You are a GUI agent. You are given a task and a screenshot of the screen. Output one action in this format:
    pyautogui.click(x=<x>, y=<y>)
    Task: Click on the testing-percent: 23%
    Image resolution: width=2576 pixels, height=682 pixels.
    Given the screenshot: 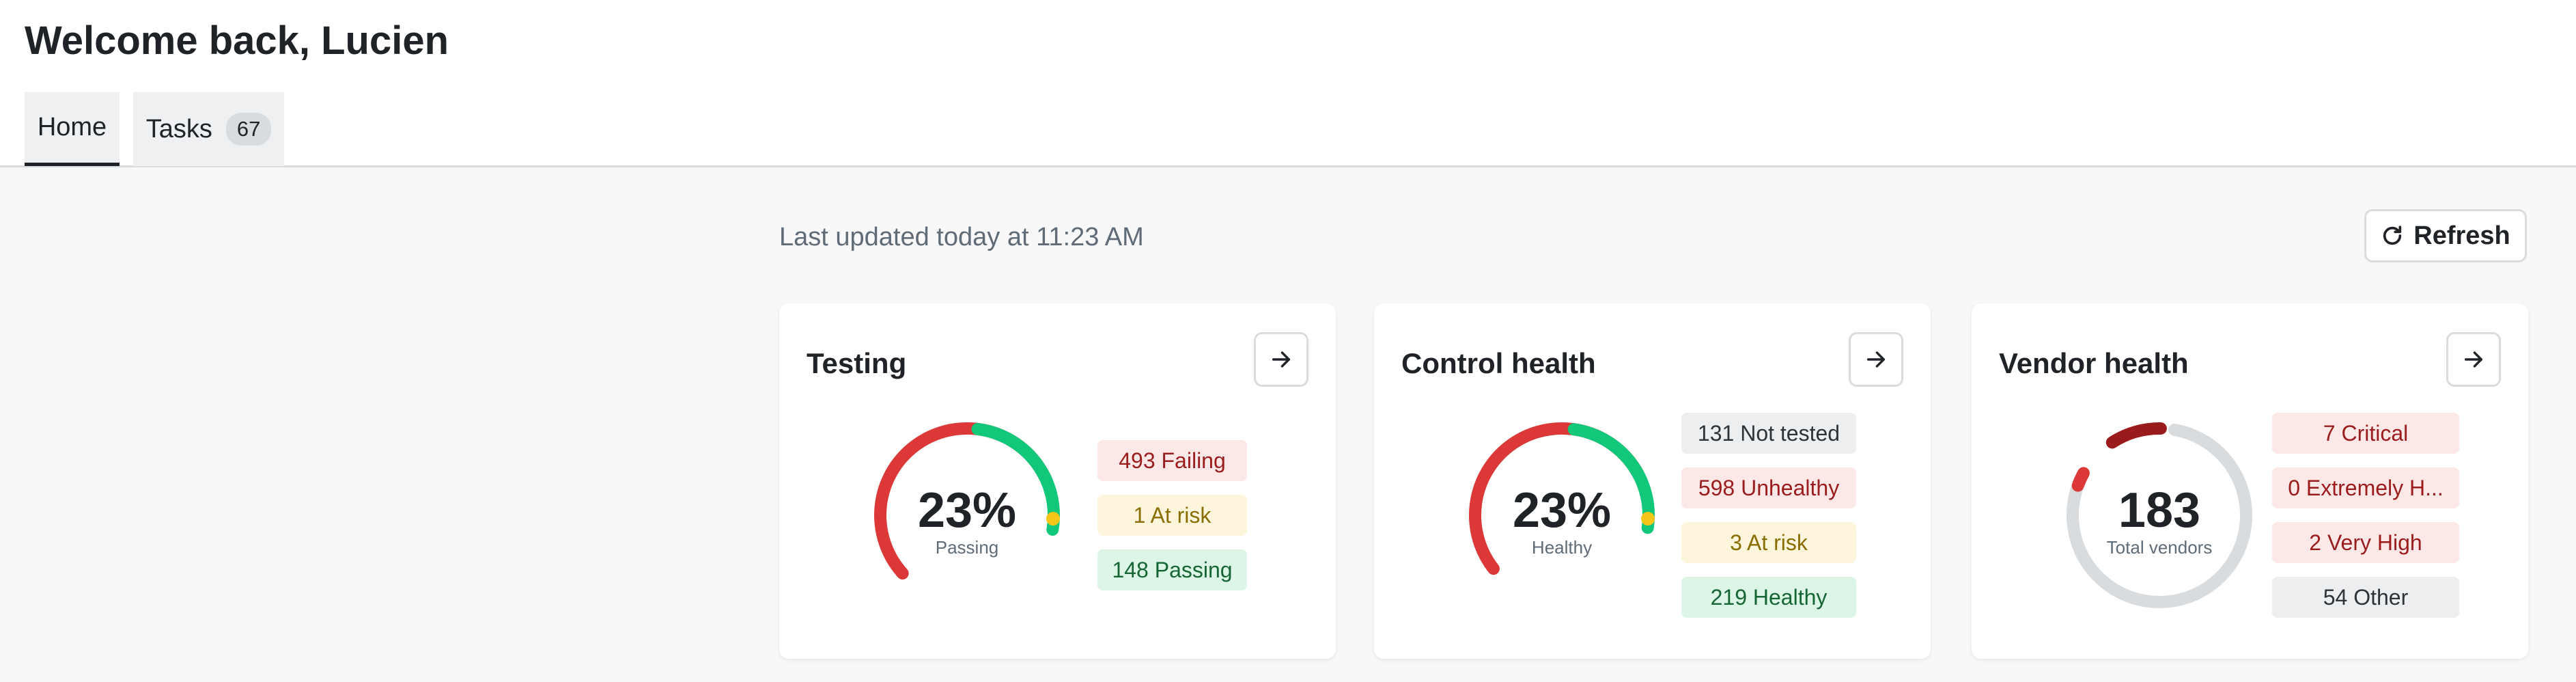 What is the action you would take?
    pyautogui.click(x=967, y=510)
    